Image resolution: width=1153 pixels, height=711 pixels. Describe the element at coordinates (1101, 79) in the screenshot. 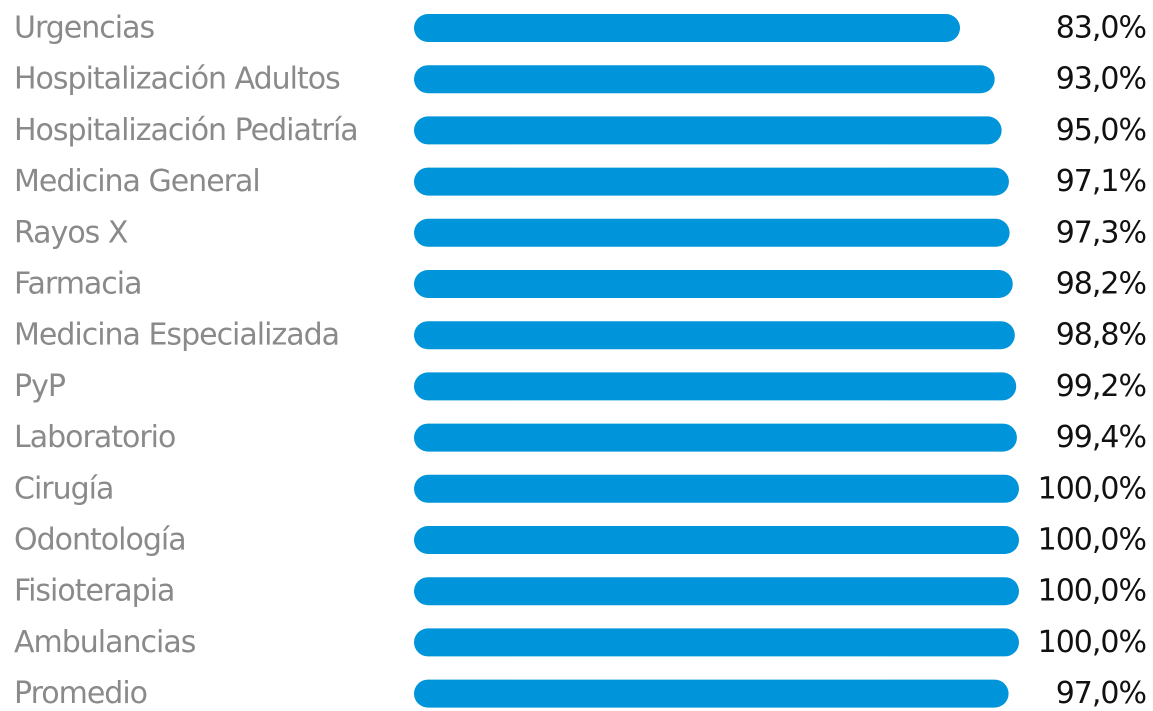

I see `value-label: 93,0%` at that location.